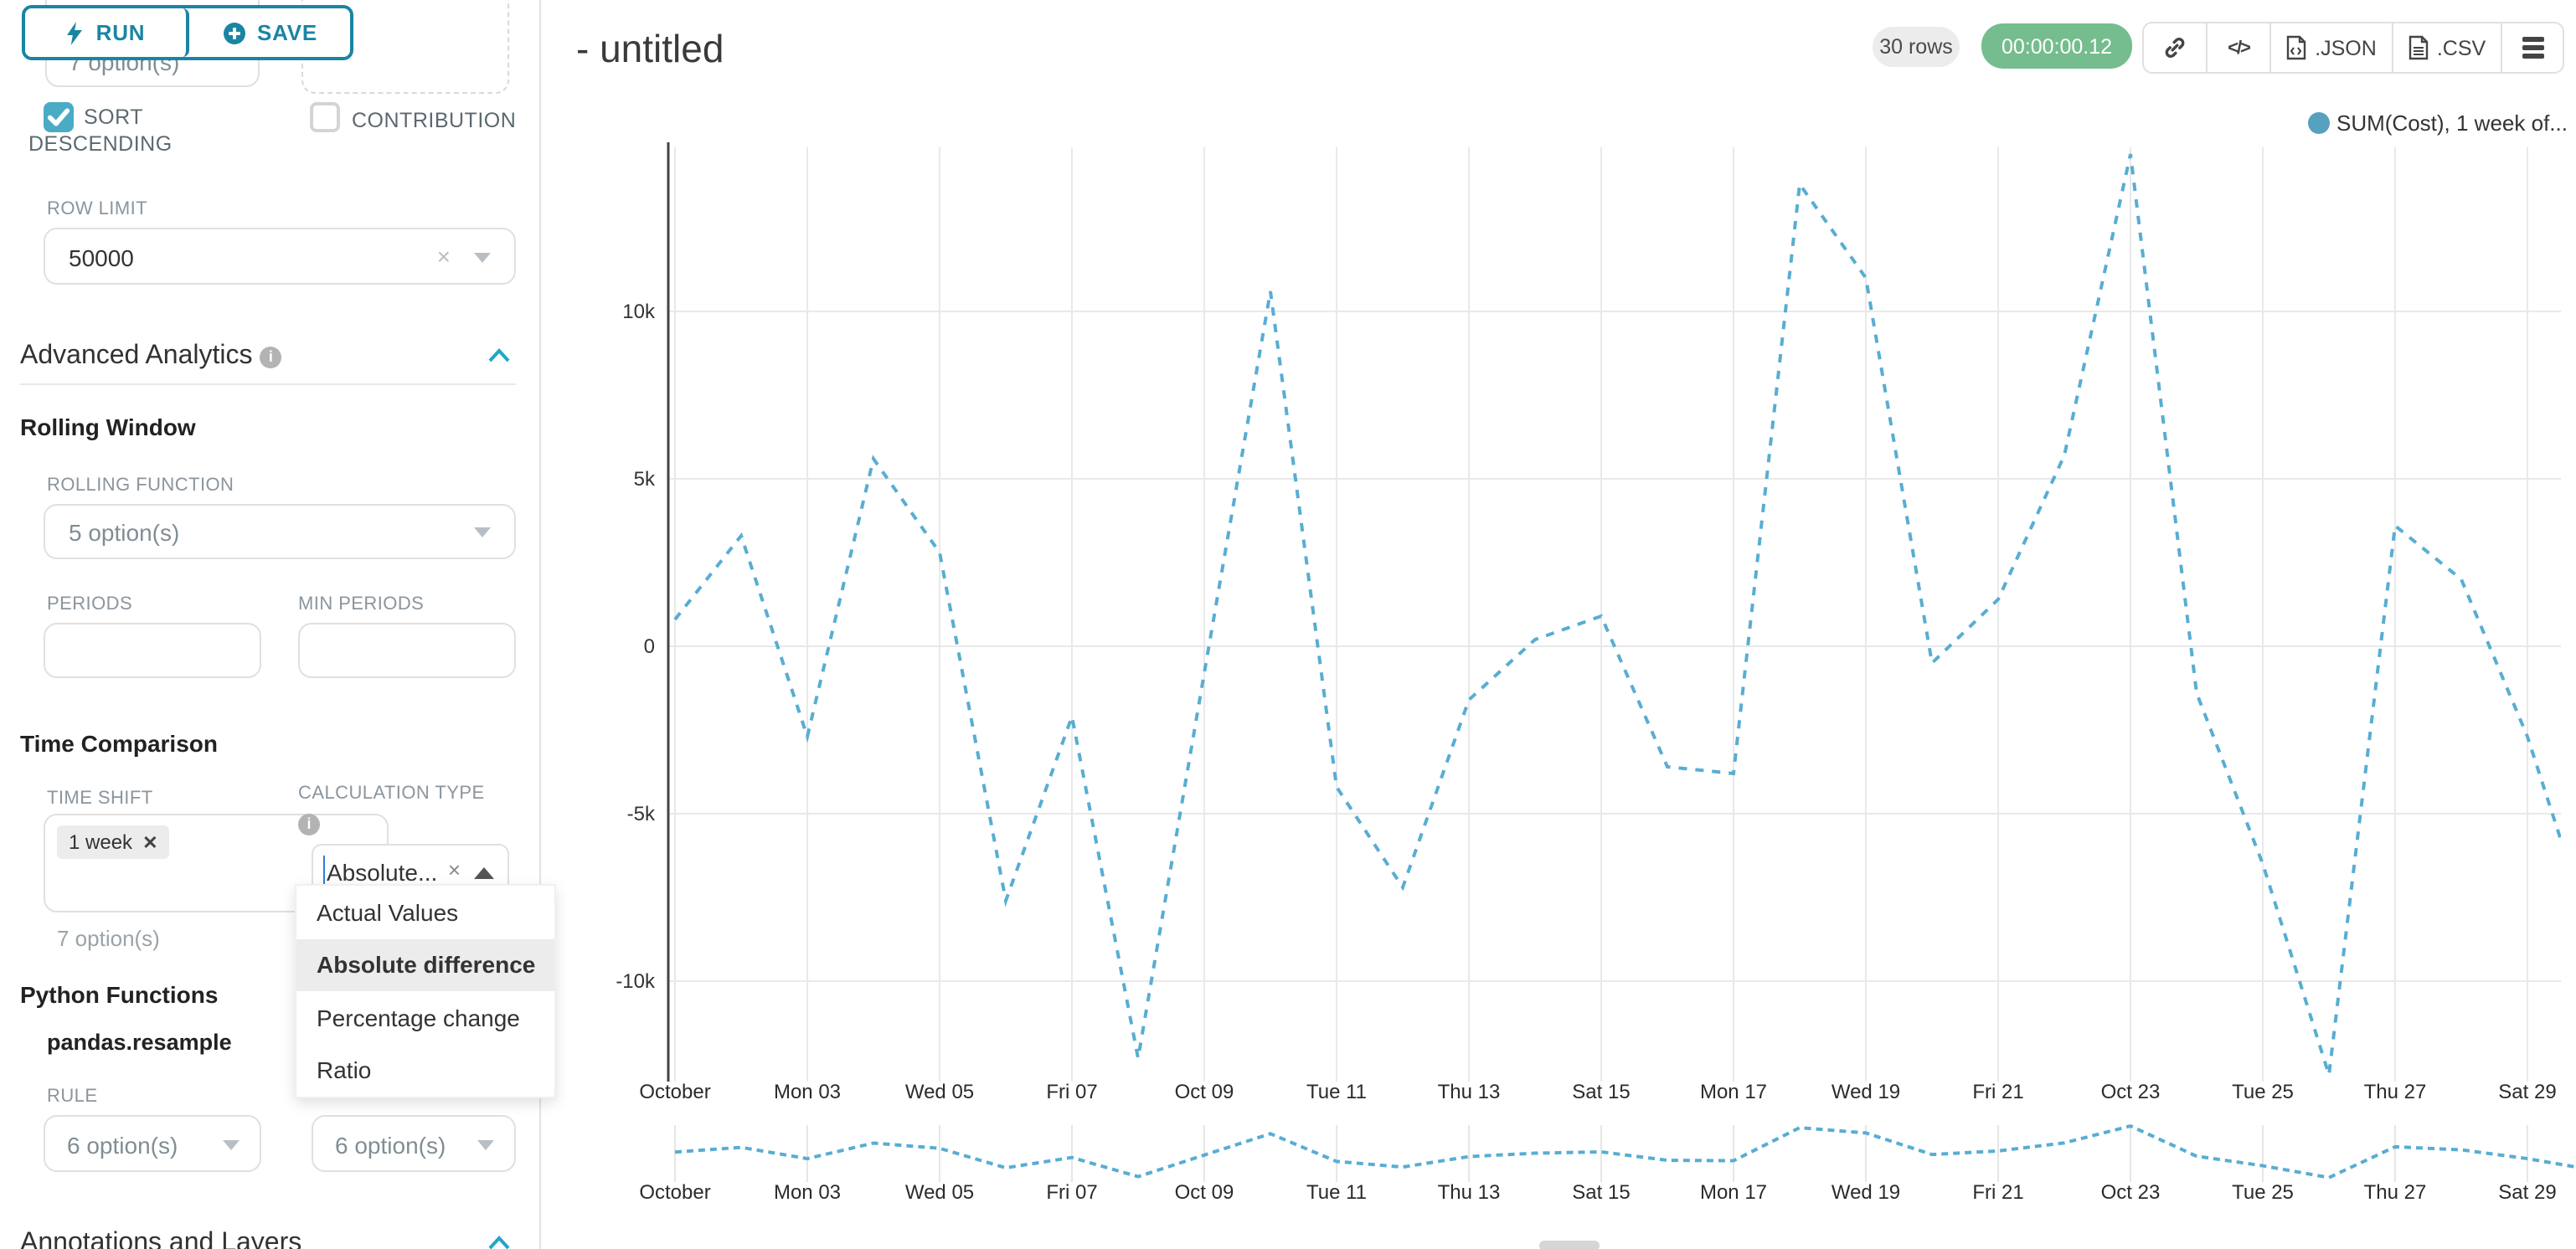 The width and height of the screenshot is (2576, 1249). What do you see at coordinates (1866, 1192) in the screenshot?
I see `mini-x-axis-label: Wed 19` at bounding box center [1866, 1192].